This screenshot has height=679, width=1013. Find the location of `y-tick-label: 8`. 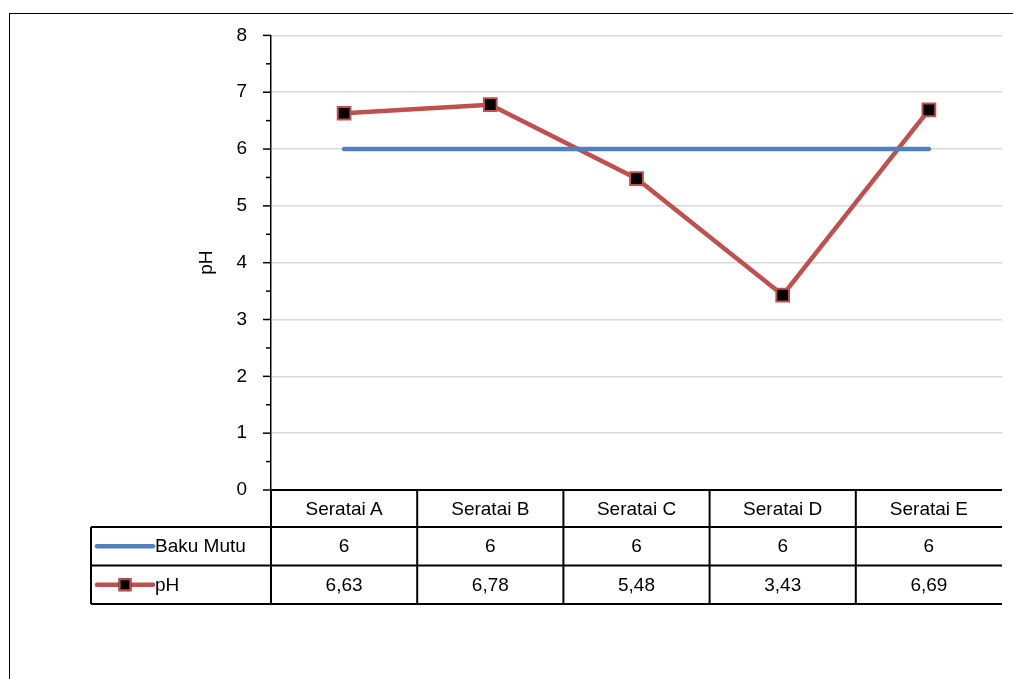

y-tick-label: 8 is located at coordinates (241, 34).